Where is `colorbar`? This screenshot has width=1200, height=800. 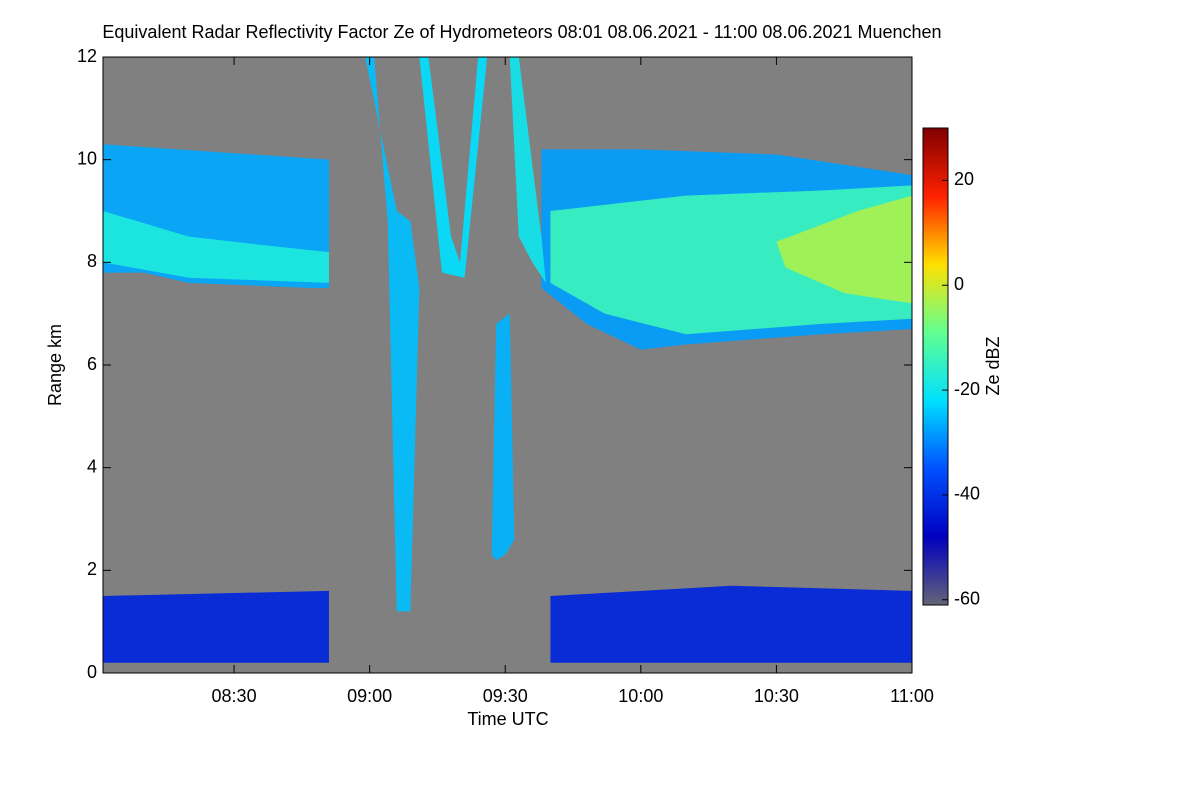
colorbar is located at coordinates (935, 366).